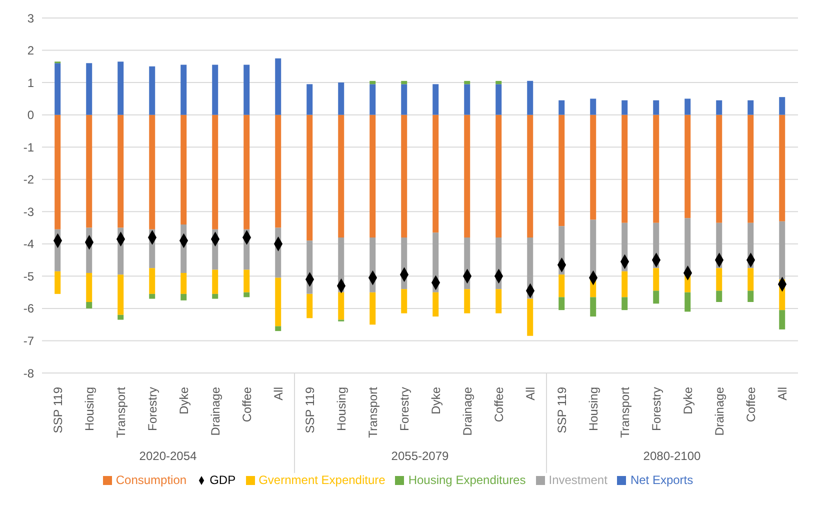 The width and height of the screenshot is (814, 516). What do you see at coordinates (467, 480) in the screenshot?
I see `legend-label: Housing Expenditures` at bounding box center [467, 480].